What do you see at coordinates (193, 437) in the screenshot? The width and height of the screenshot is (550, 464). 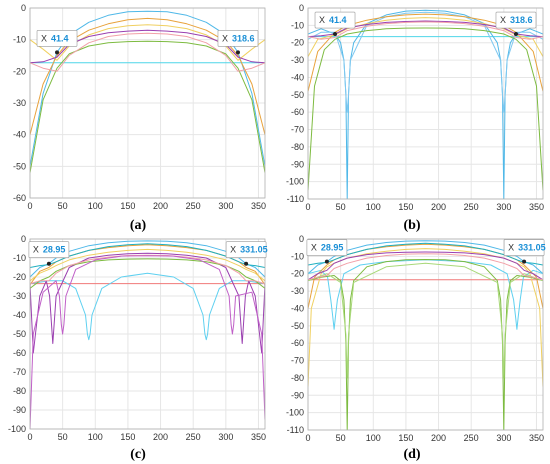 I see `x-tick-label: 250` at bounding box center [193, 437].